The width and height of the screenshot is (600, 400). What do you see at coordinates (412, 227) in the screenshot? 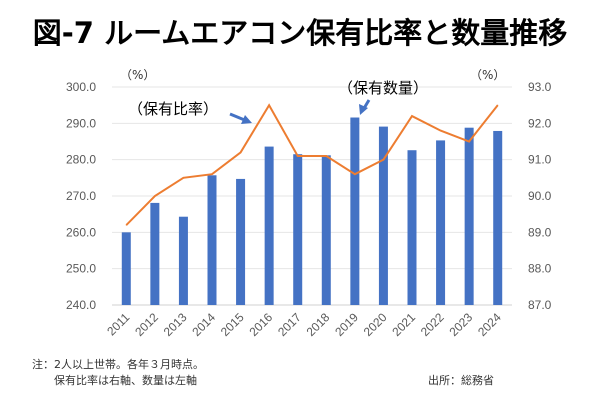
I see `bar-2021` at bounding box center [412, 227].